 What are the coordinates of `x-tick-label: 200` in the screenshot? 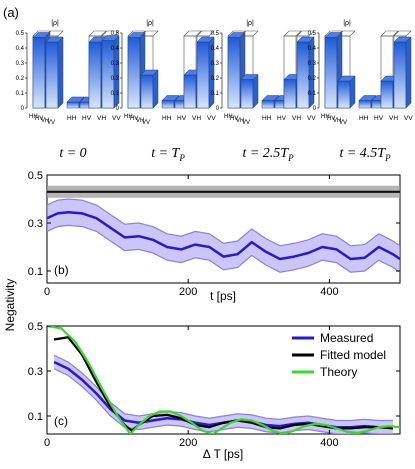 It's located at (188, 443).